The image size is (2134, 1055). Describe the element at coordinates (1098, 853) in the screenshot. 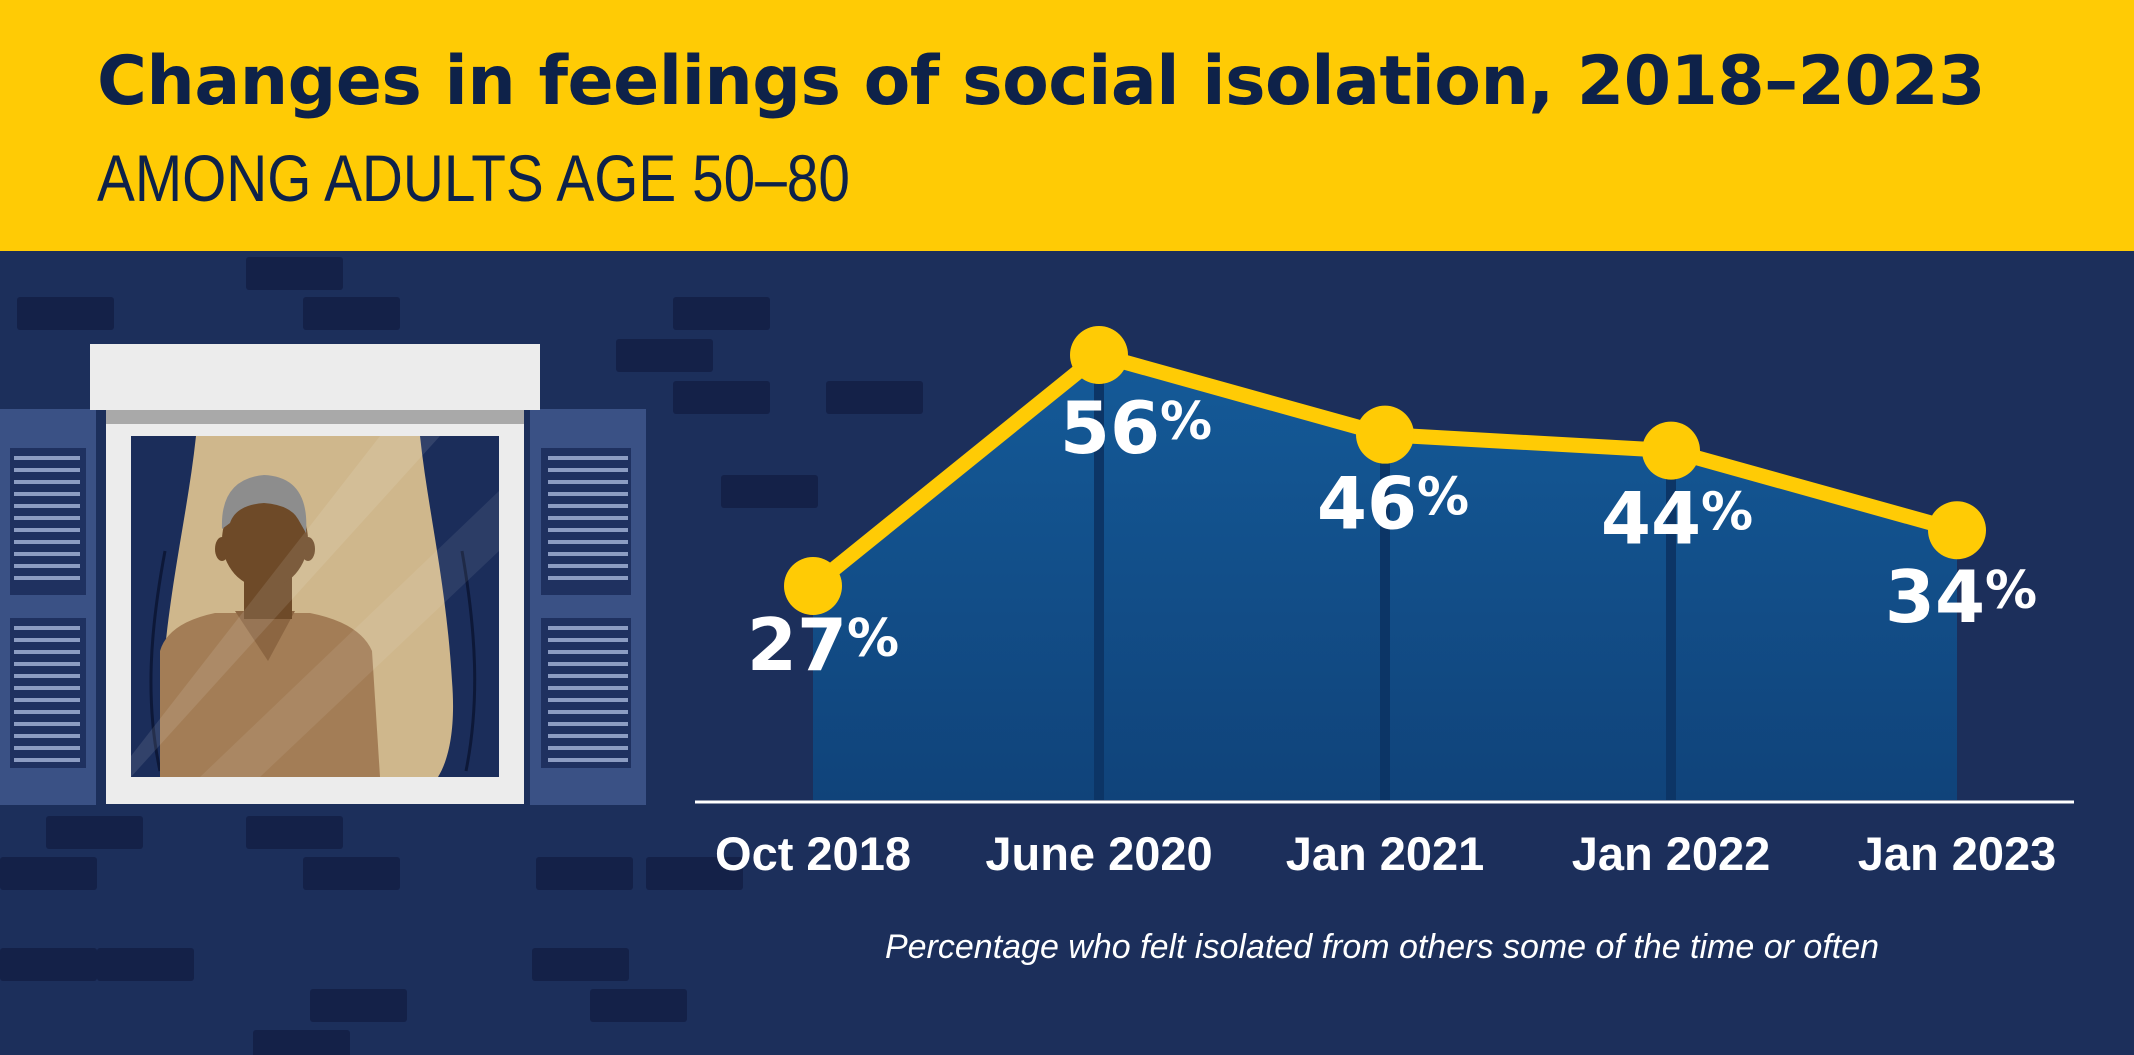

I see `x-tick-label: June 2020` at that location.